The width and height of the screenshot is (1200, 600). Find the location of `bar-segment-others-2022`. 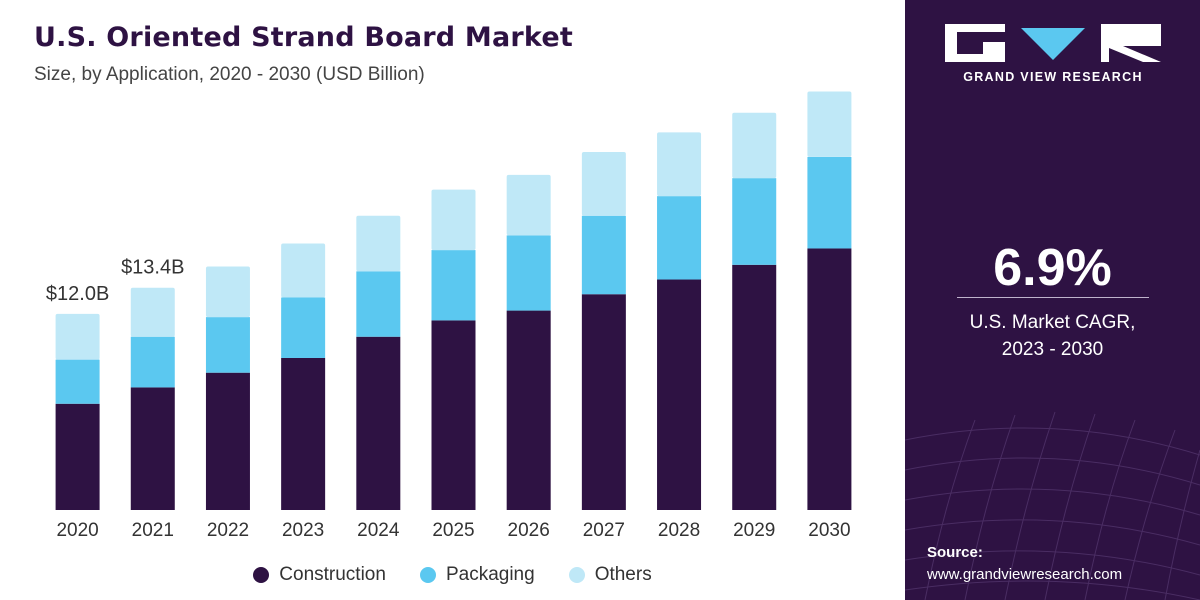

bar-segment-others-2022 is located at coordinates (227, 292).